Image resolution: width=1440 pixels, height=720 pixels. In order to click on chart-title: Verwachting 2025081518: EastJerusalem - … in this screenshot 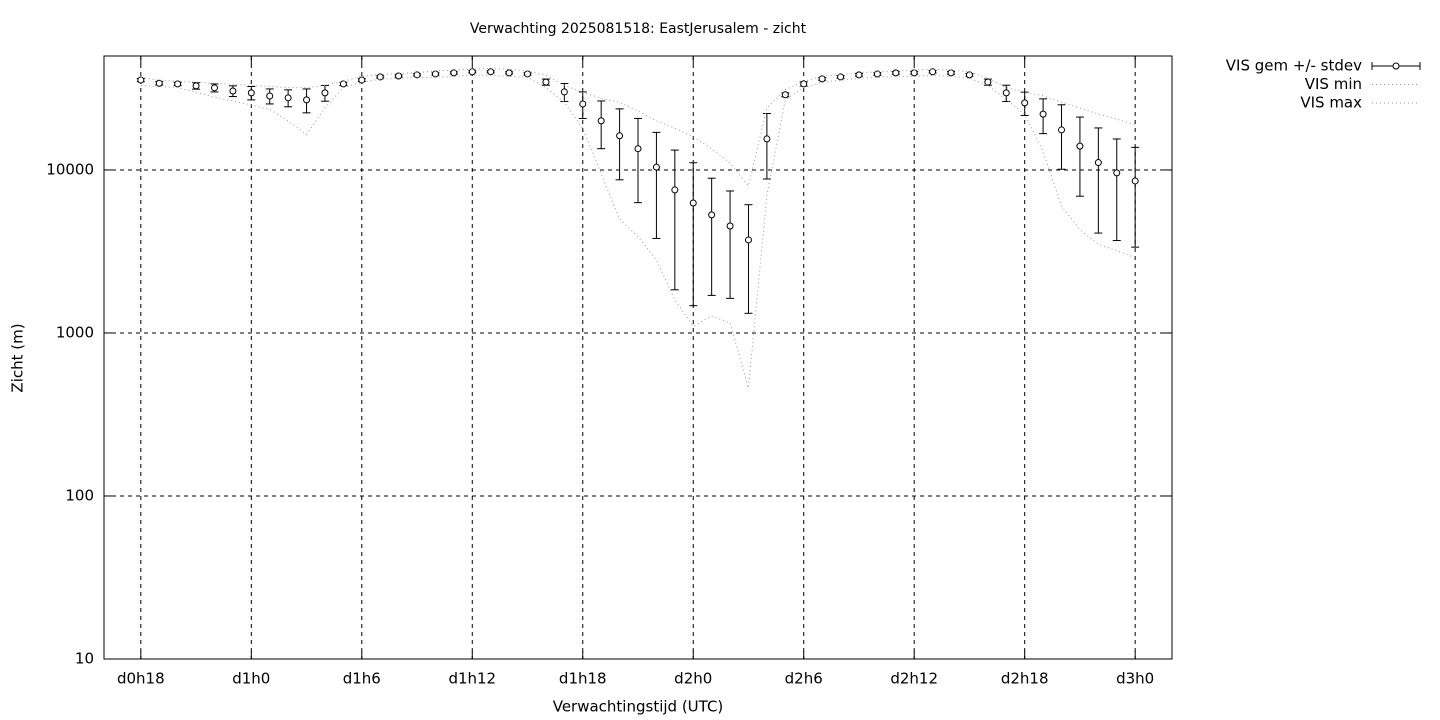, I will do `click(638, 29)`.